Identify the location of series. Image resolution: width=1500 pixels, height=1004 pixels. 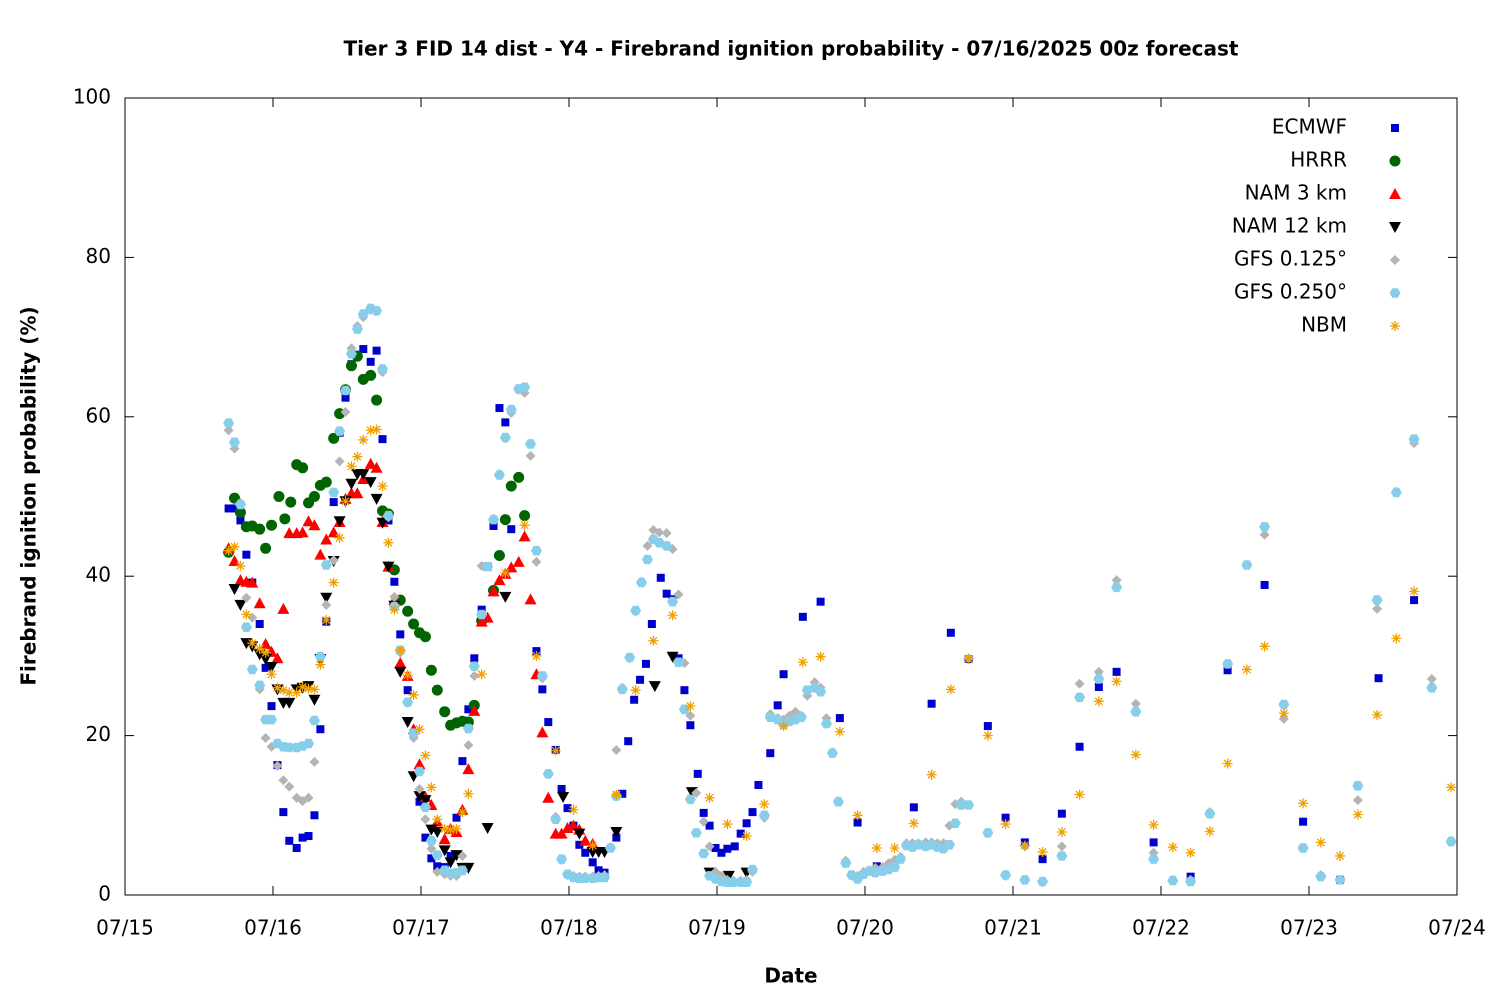
(490, 675).